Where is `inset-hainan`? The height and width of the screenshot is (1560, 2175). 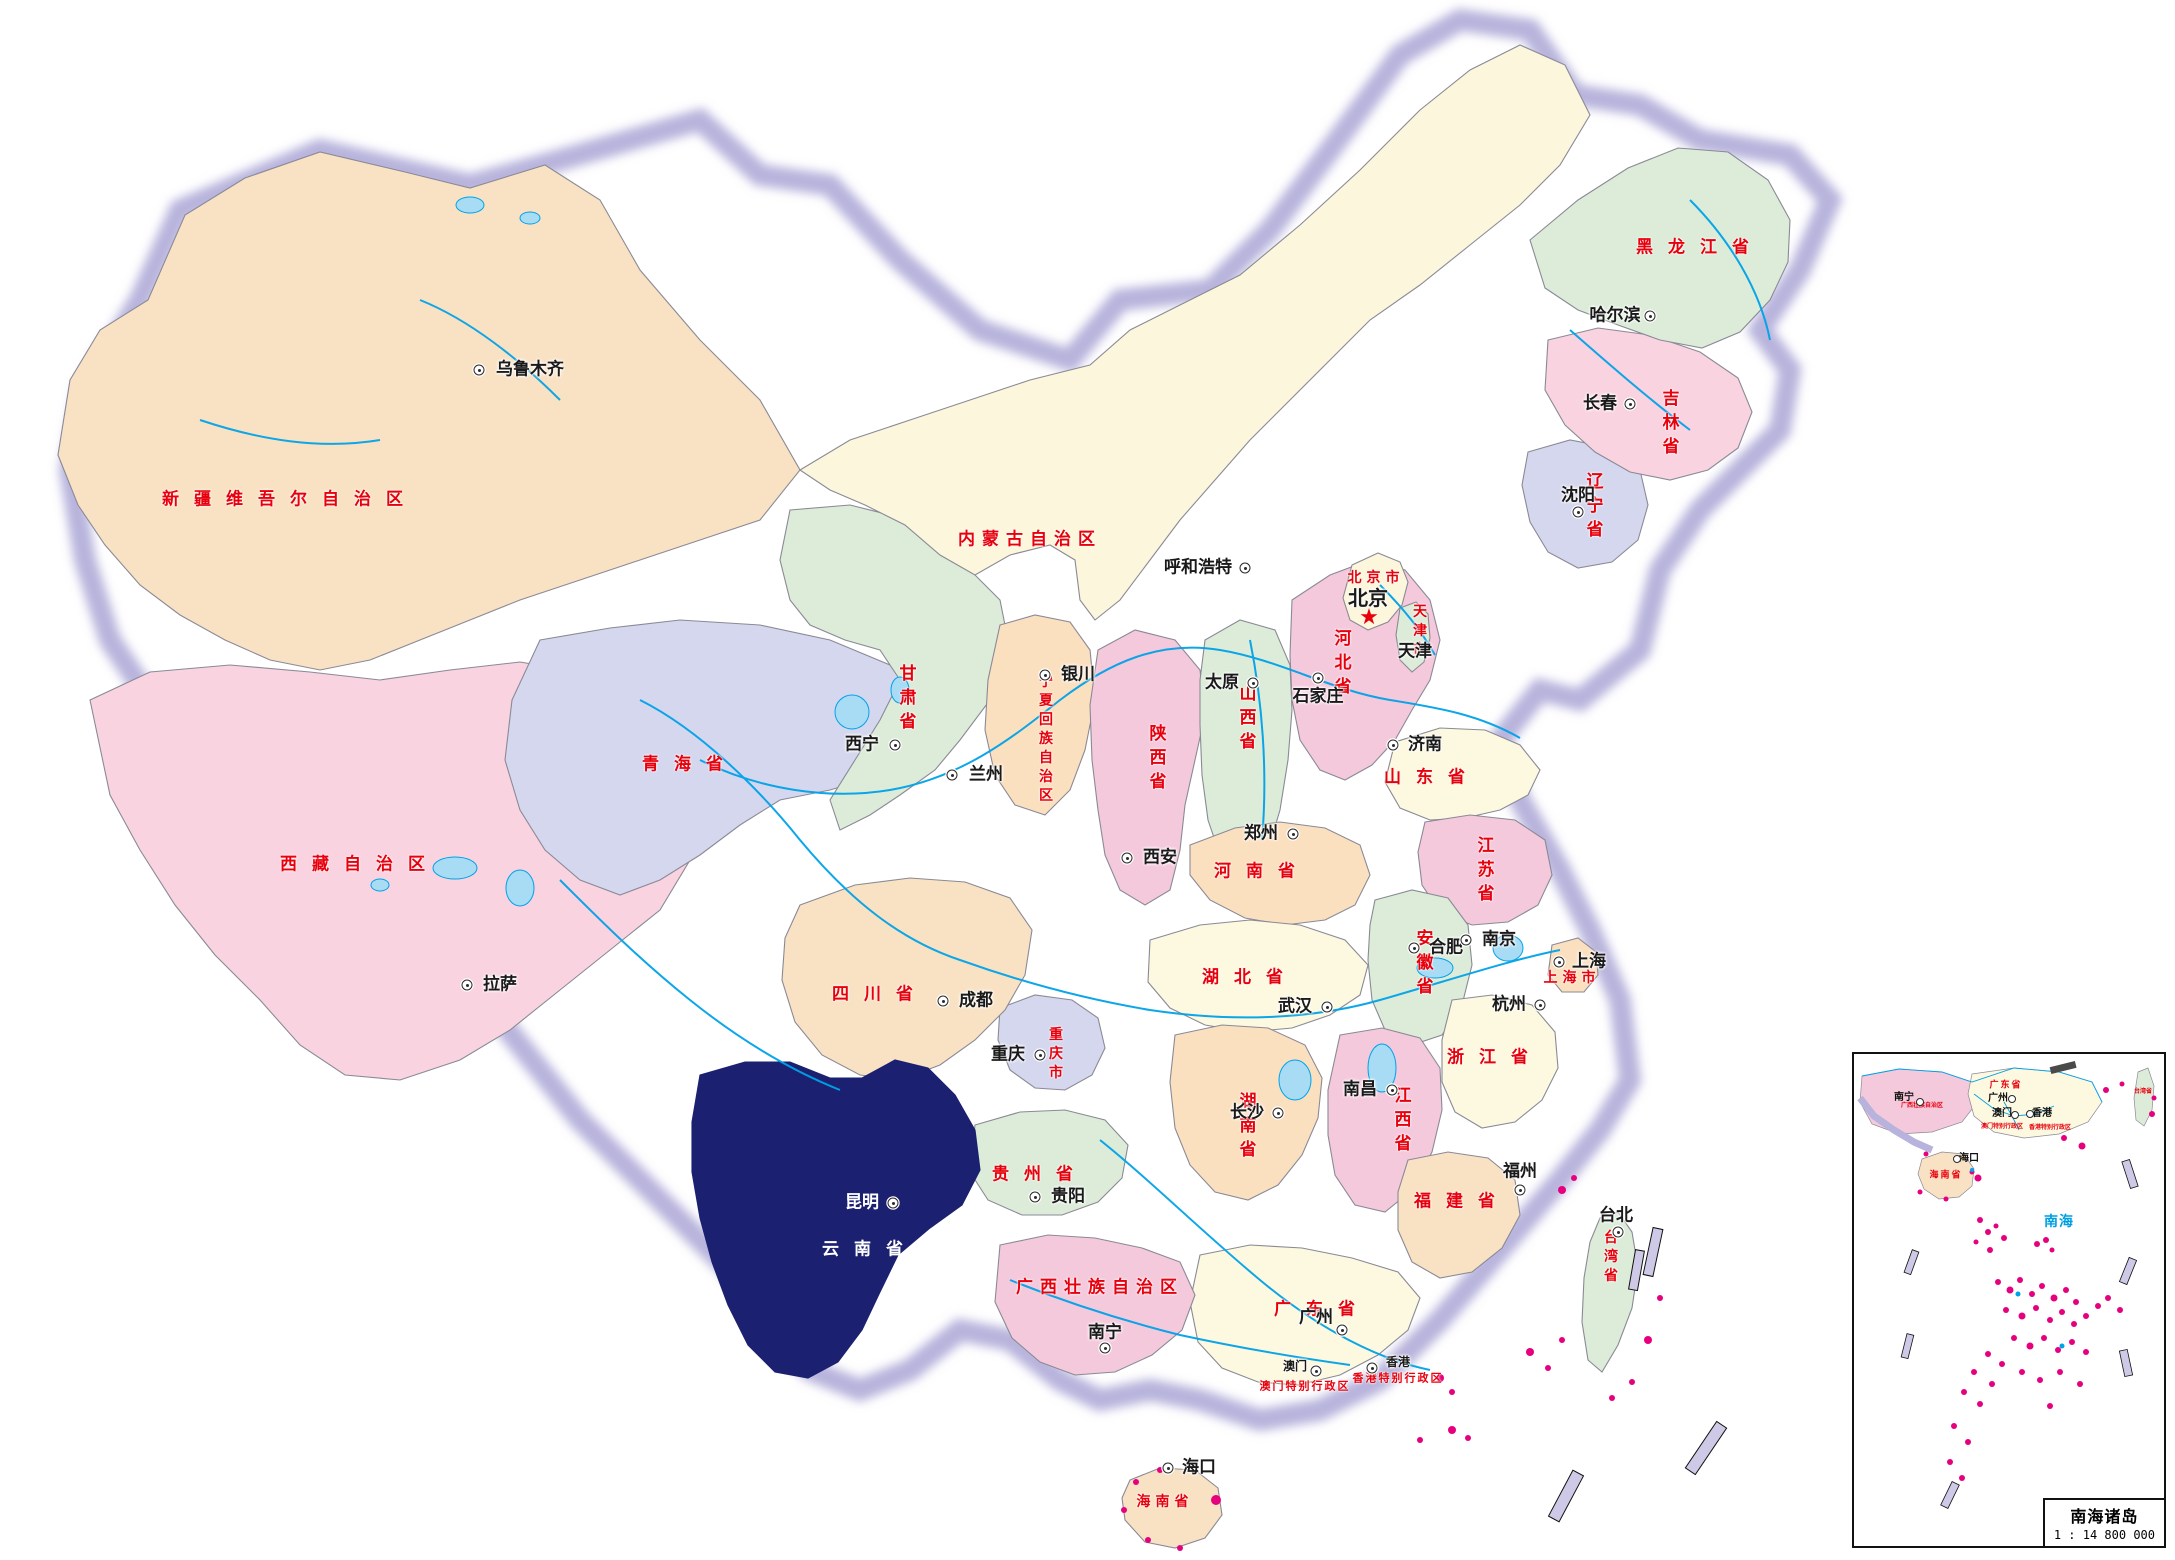
inset-hainan is located at coordinates (1946, 1175).